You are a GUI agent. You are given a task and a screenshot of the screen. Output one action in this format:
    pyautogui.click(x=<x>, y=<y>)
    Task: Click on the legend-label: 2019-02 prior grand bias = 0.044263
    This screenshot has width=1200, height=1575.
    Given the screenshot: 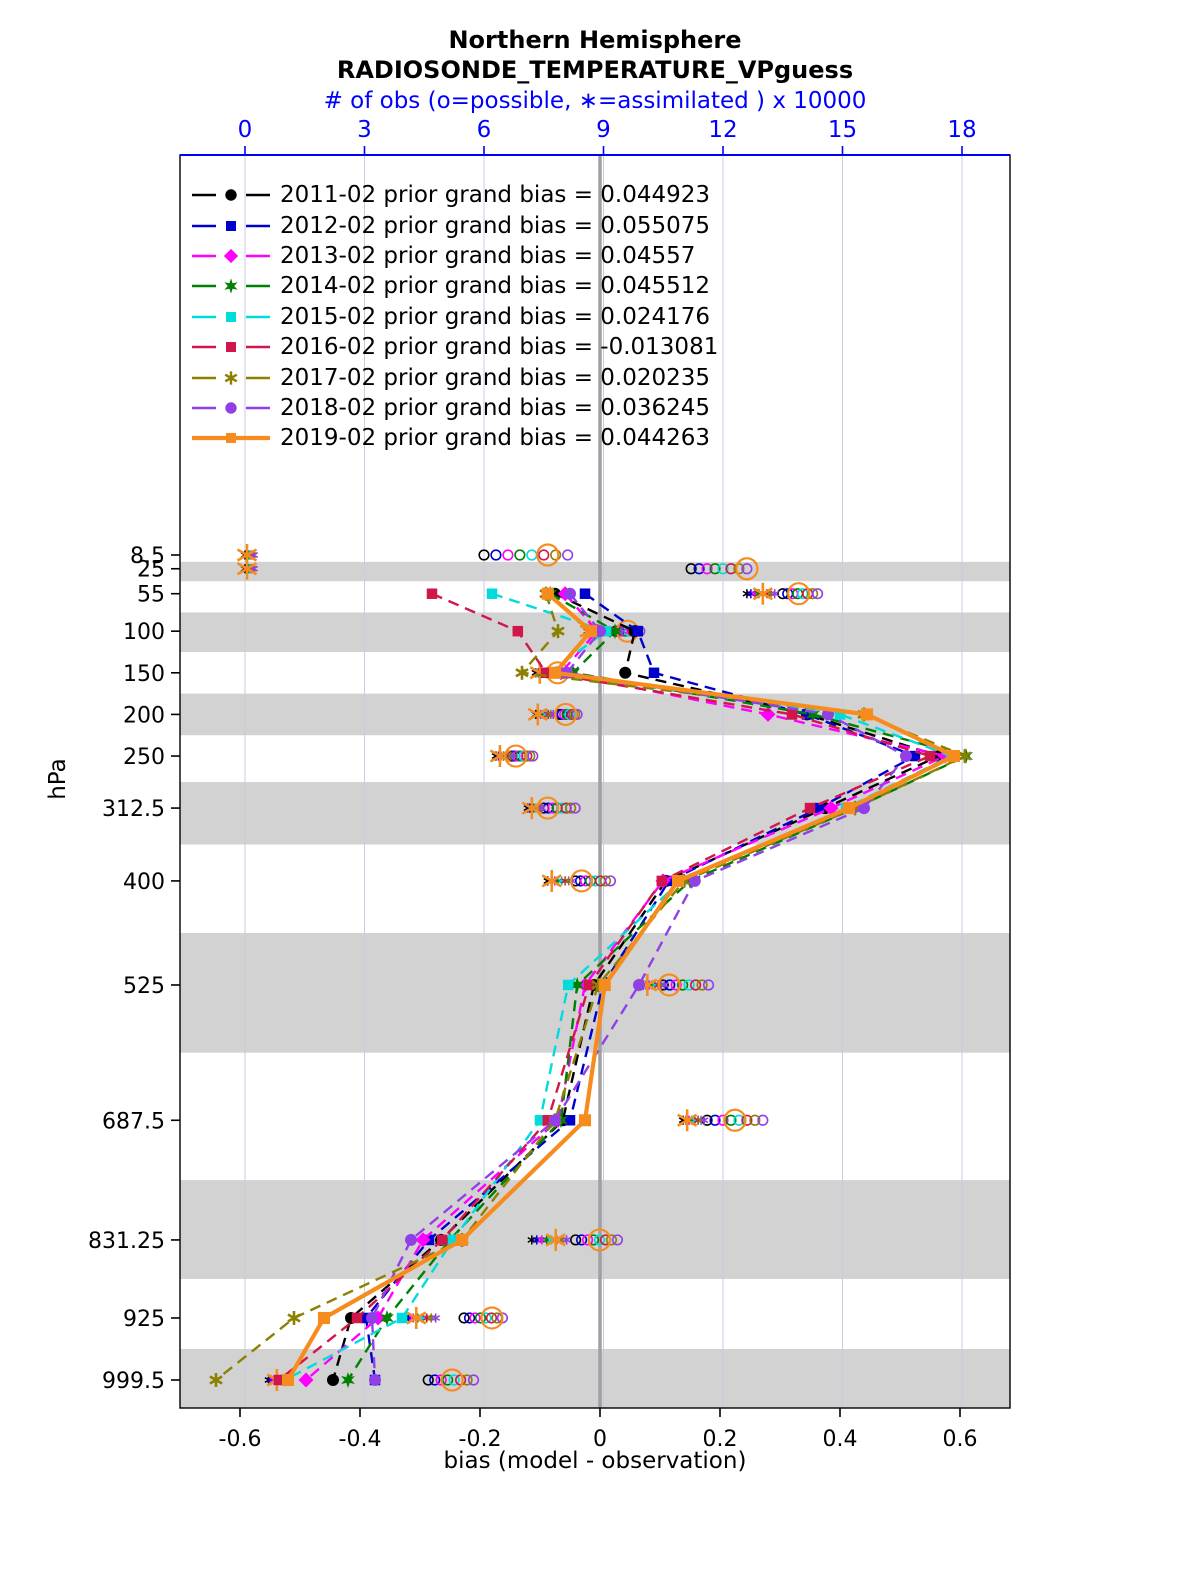 What is the action you would take?
    pyautogui.click(x=495, y=438)
    